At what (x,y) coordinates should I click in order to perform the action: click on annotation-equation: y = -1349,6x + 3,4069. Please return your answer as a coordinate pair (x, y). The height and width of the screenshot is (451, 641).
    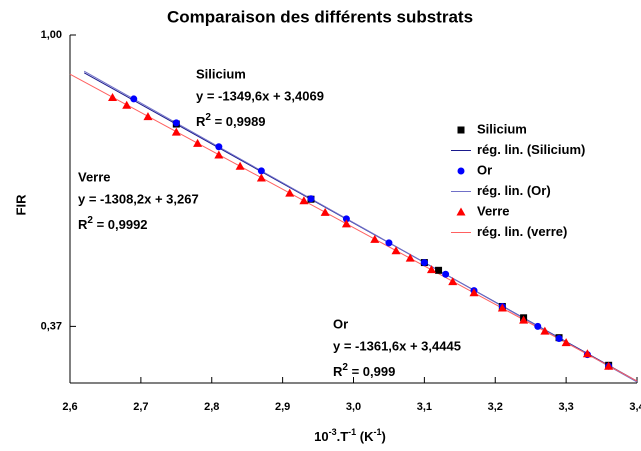
    Looking at the image, I should click on (260, 95).